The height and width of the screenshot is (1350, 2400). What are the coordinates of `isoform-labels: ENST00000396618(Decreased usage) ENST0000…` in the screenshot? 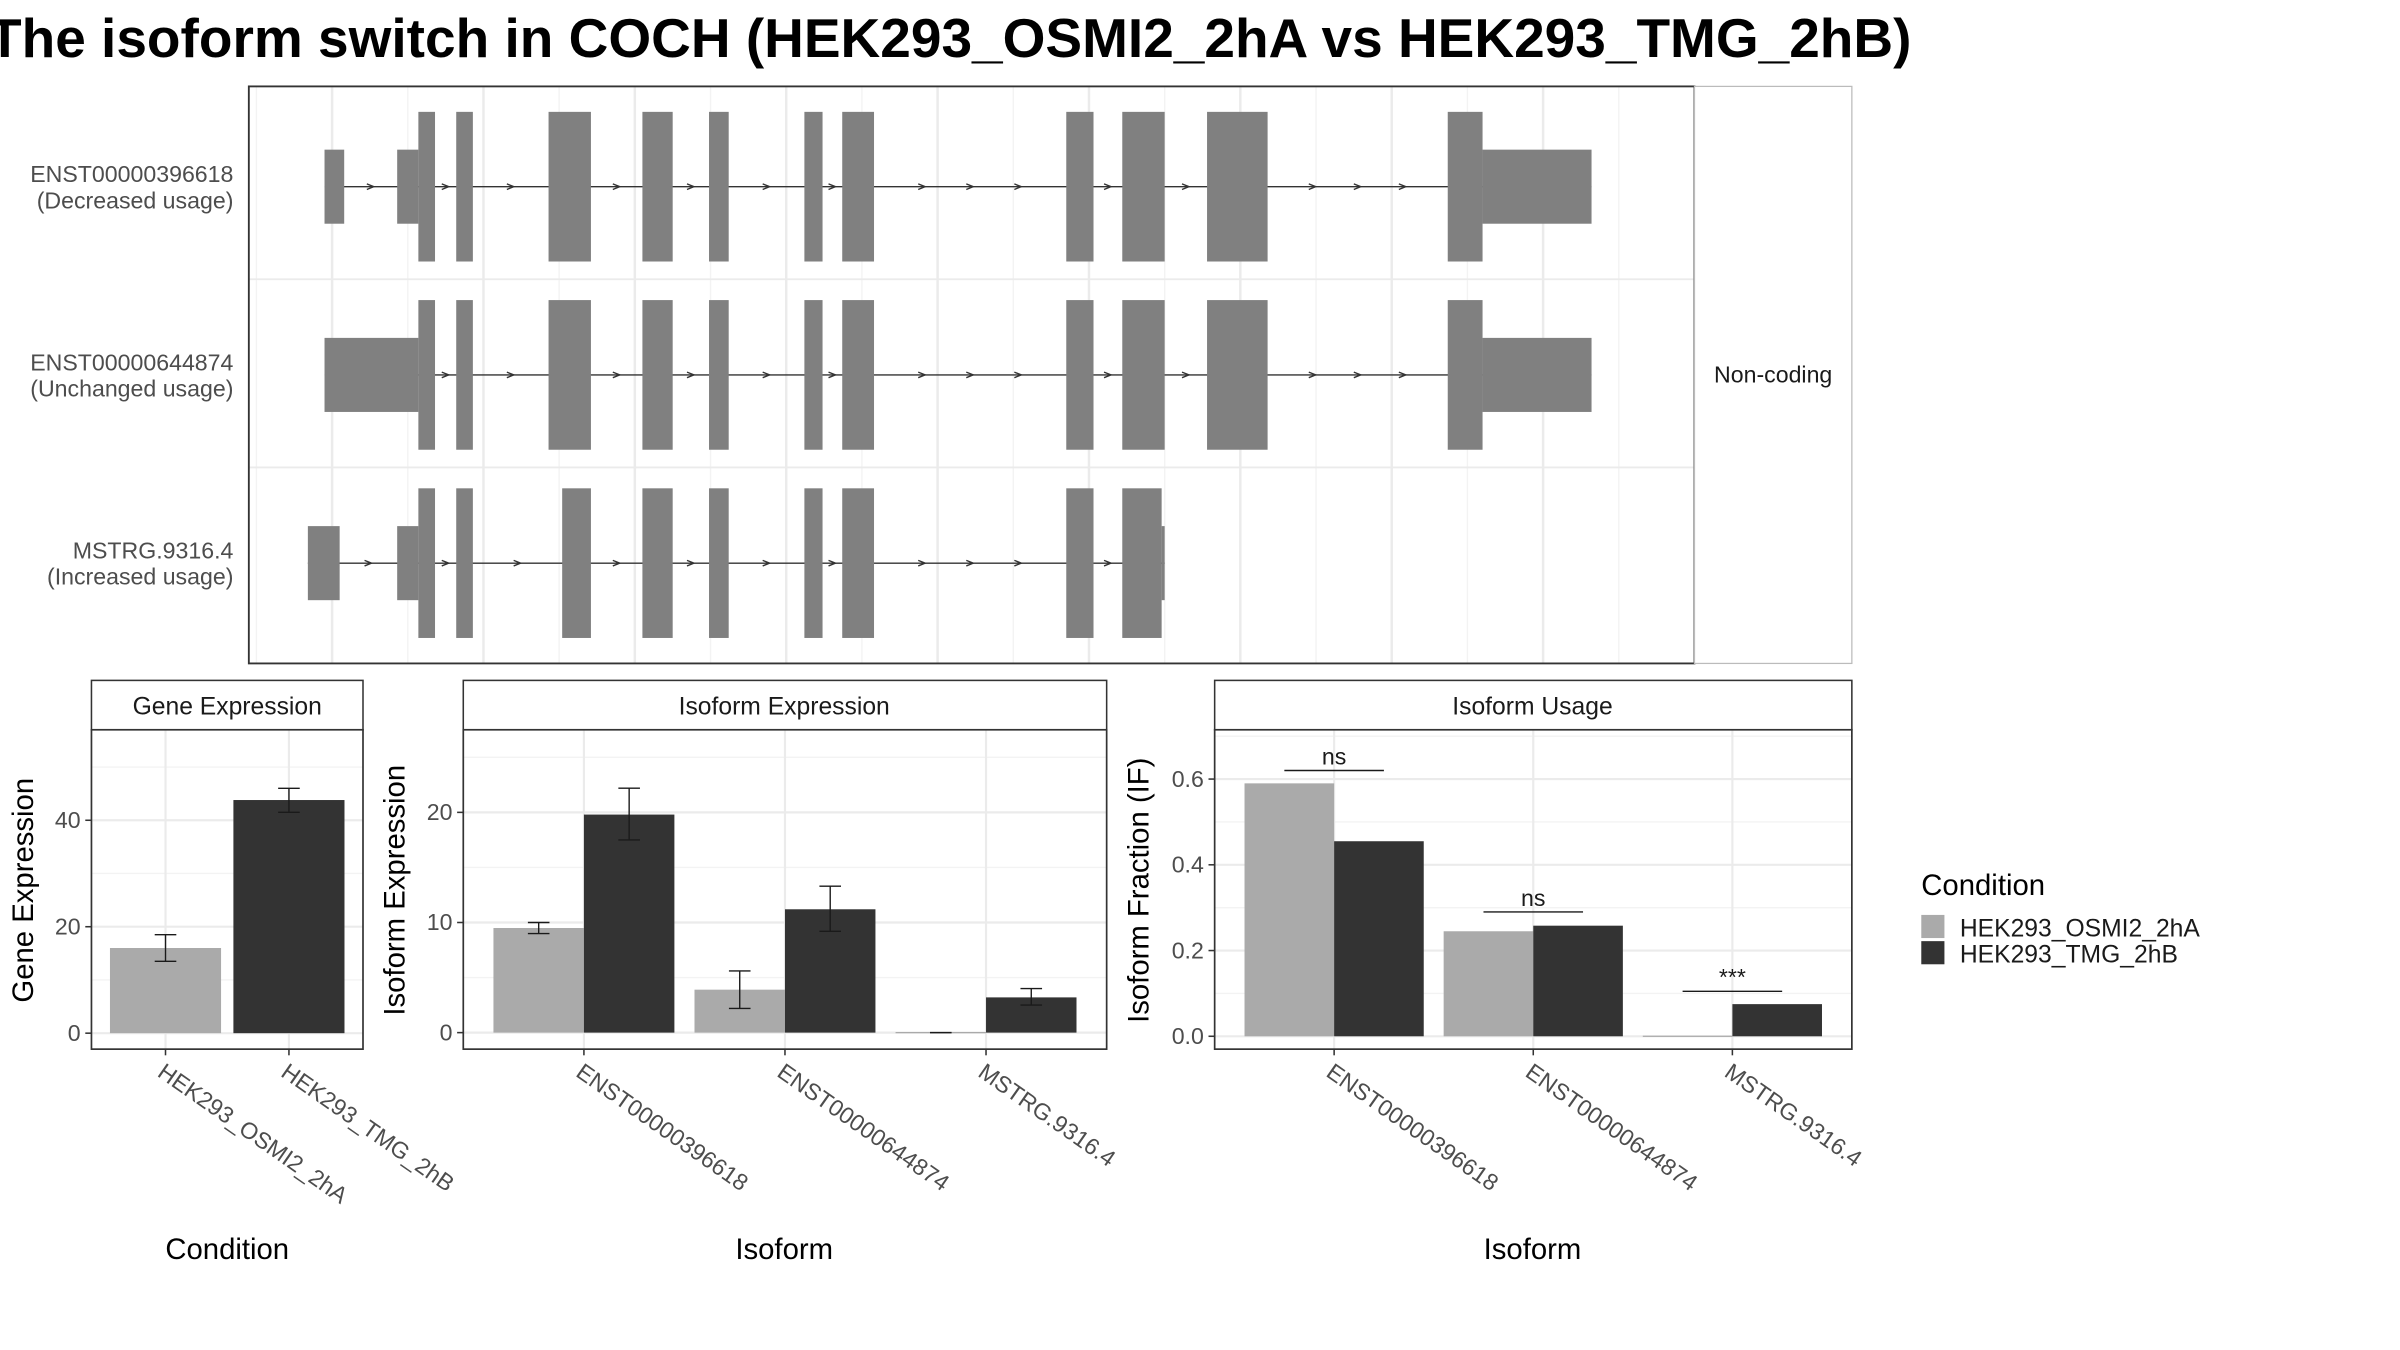 It's located at (131, 375).